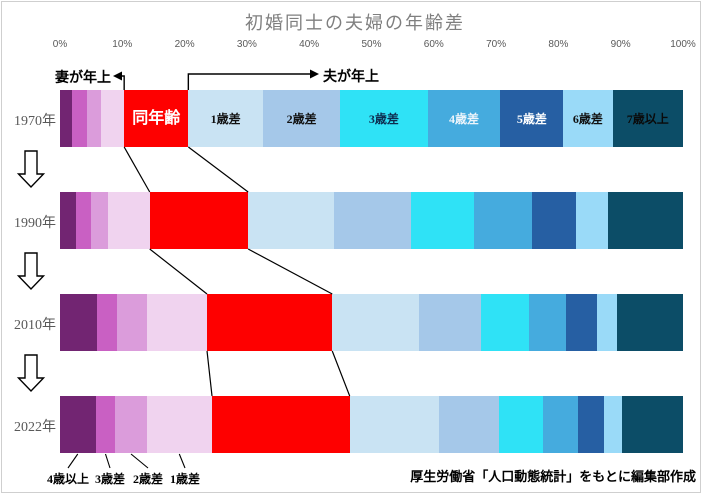 The width and height of the screenshot is (710, 496). I want to click on bar-segment: 同年齢, so click(156, 118).